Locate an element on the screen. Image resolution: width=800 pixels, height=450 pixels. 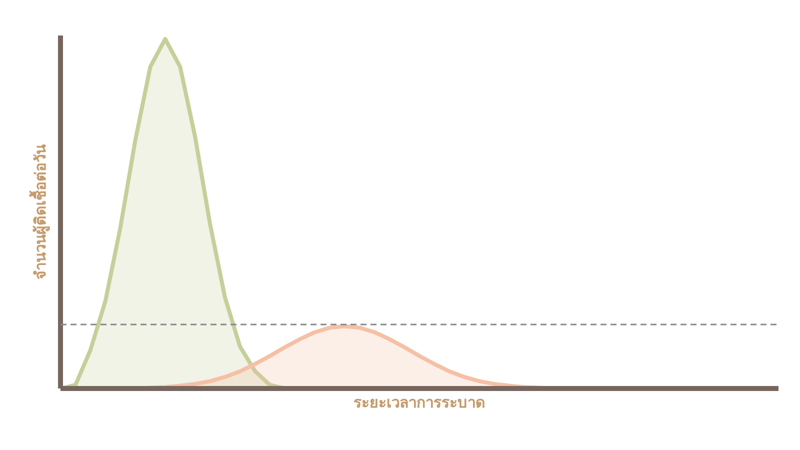
y-axis-title: จำนวนผู้ติดเชื้อต่อวัน is located at coordinates (39, 212).